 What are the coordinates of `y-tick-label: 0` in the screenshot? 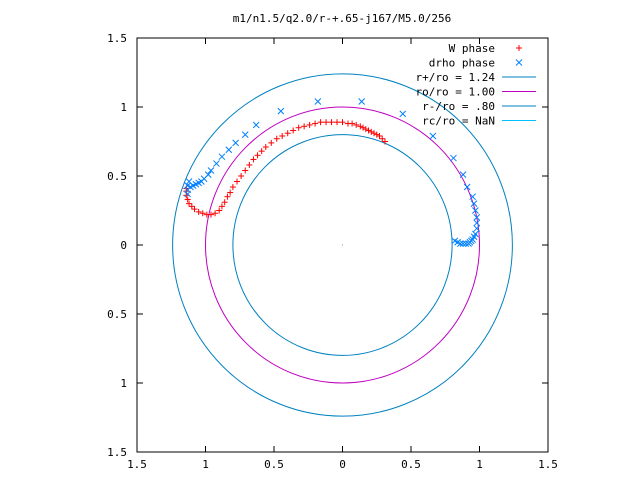 It's located at (123, 245).